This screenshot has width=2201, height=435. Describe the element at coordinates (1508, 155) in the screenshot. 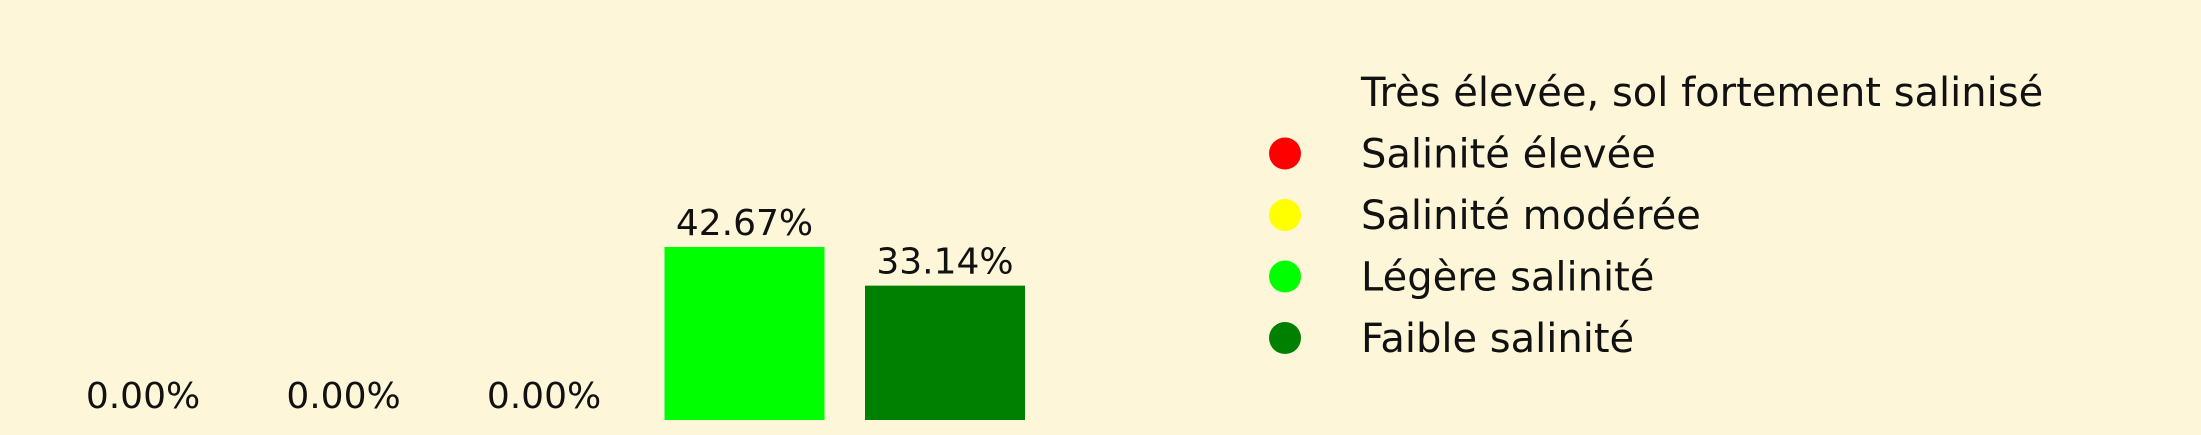

I see `legend-label-2: Salinité élevée` at that location.